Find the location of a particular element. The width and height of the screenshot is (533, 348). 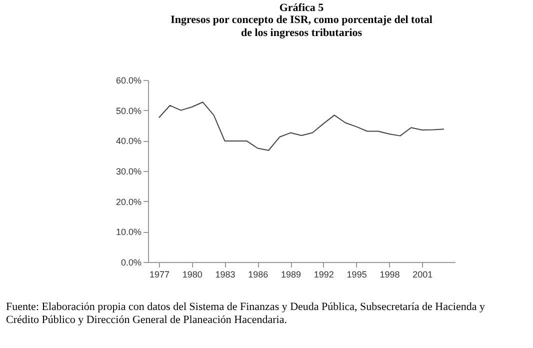

y-tick-label: 10.0% is located at coordinates (129, 232).